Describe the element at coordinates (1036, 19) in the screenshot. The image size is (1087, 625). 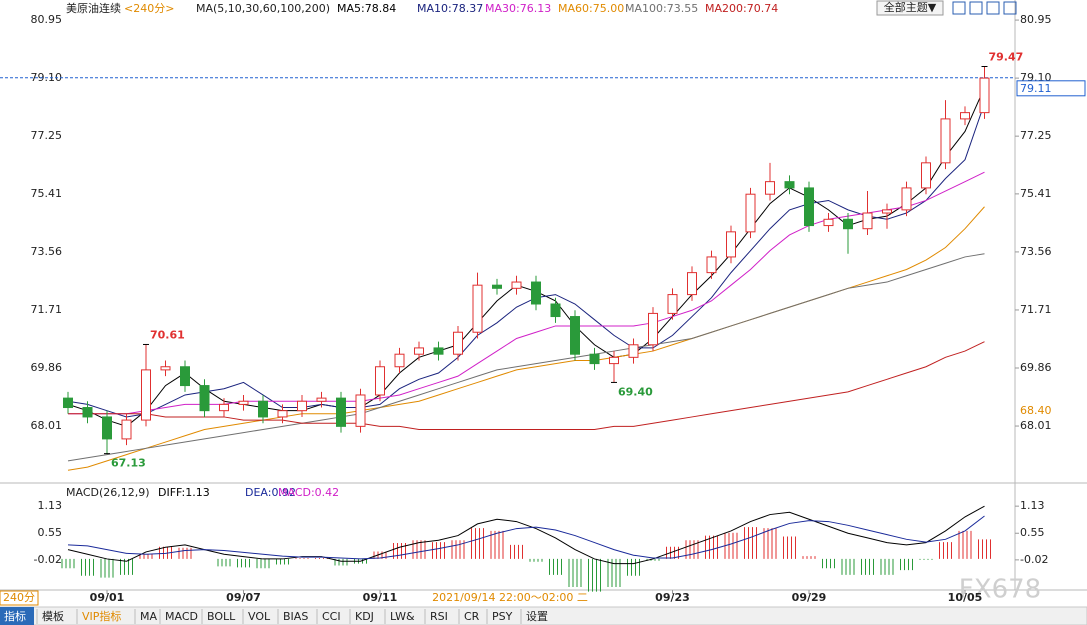
I see `y-tick-label-right: 80.95` at that location.